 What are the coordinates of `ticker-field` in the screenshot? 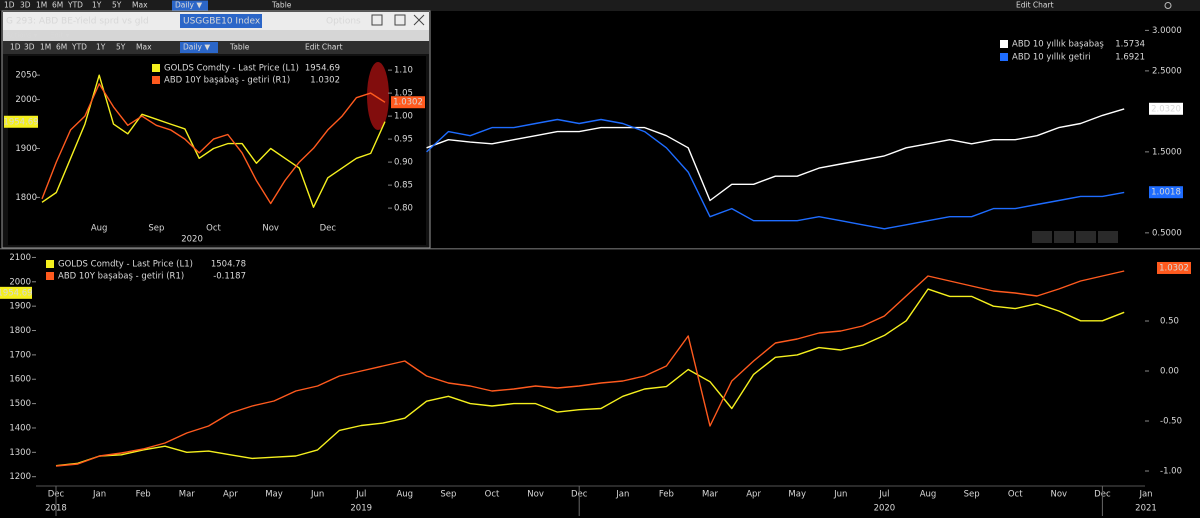 It's located at (221, 21).